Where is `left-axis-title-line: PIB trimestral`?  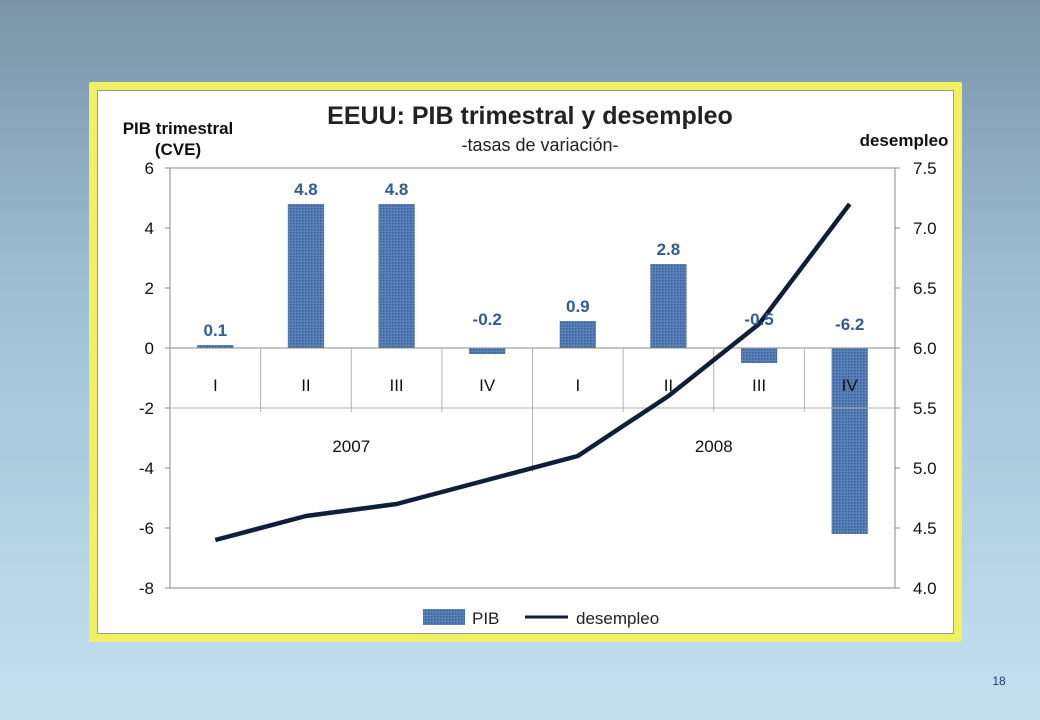 left-axis-title-line: PIB trimestral is located at coordinates (178, 128).